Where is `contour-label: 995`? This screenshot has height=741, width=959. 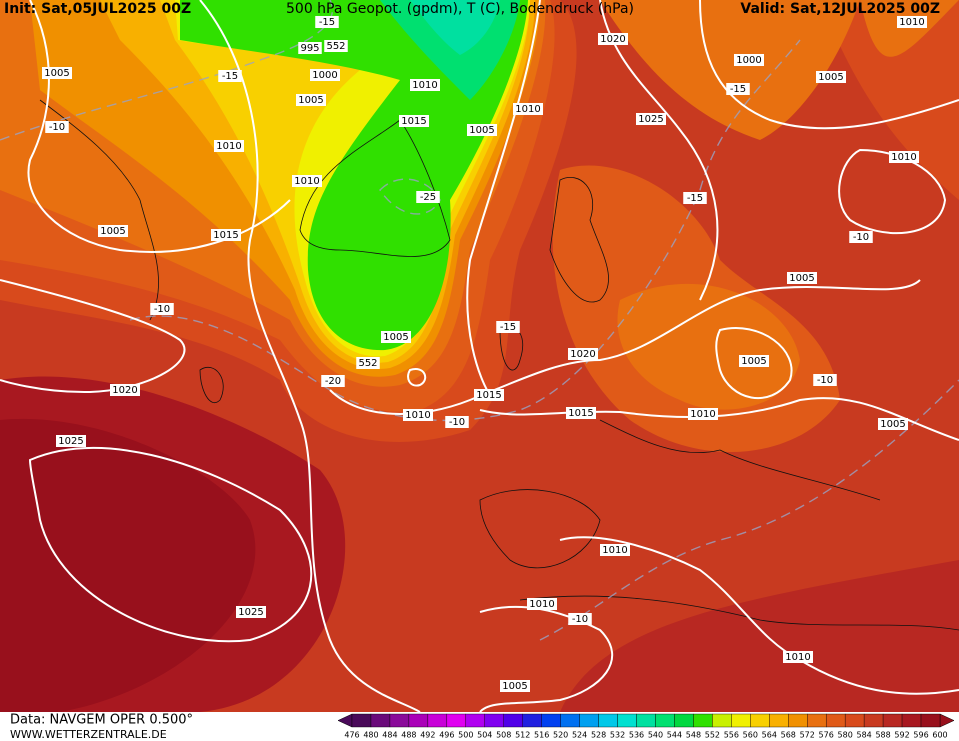
contour-label: 995 is located at coordinates (309, 48).